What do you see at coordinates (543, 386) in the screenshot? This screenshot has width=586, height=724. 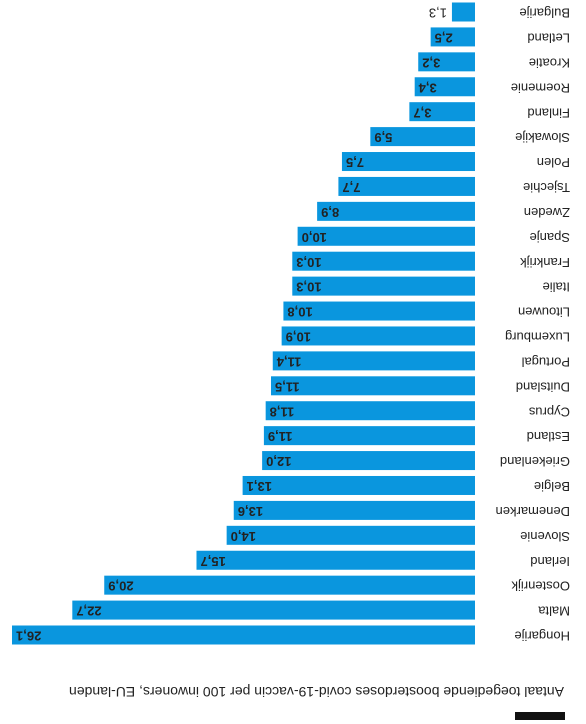 I see `category-label: Duitsland` at bounding box center [543, 386].